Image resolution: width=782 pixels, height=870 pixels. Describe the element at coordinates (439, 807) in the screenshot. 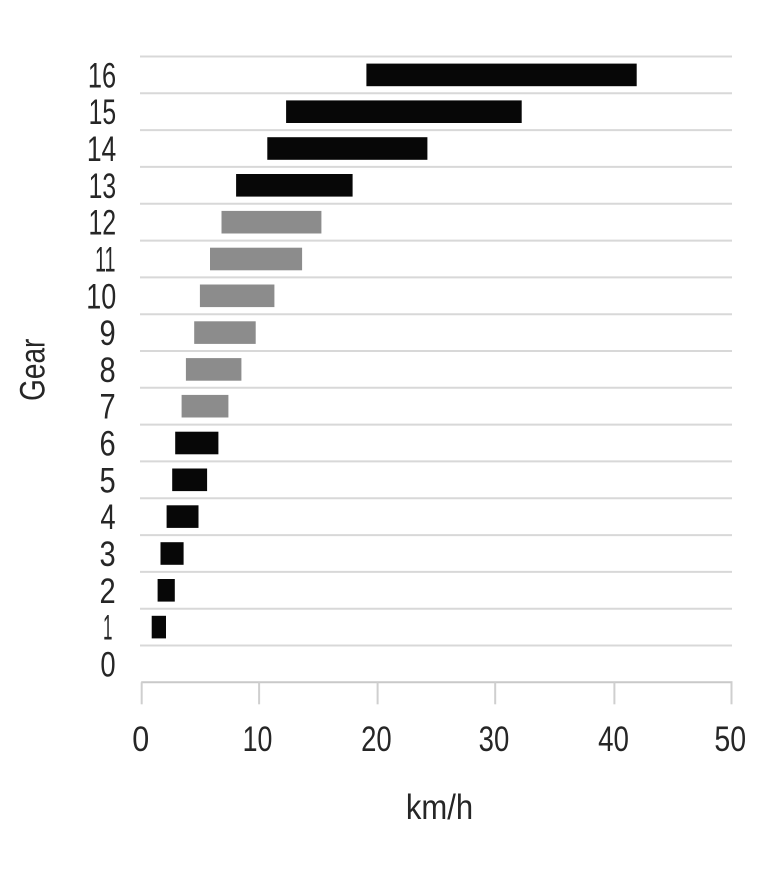

I see `svg-text: km/h` at that location.